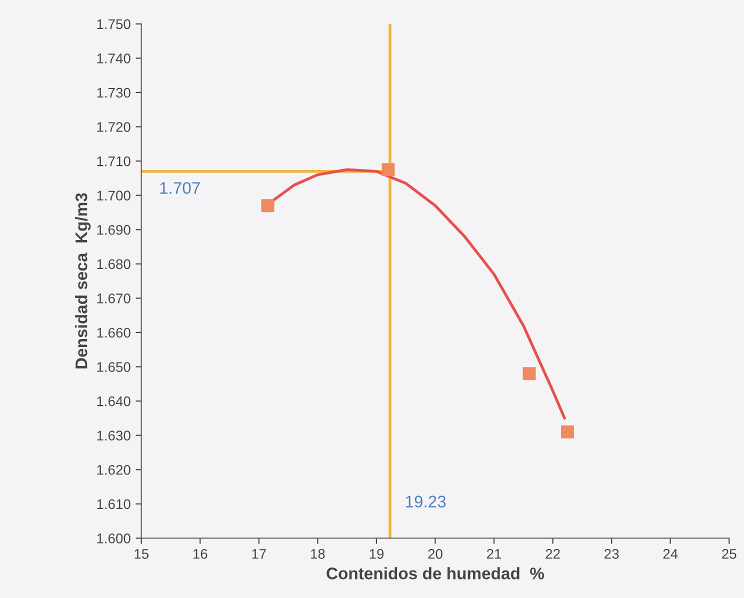 The width and height of the screenshot is (744, 598). Describe the element at coordinates (611, 553) in the screenshot. I see `x-tick-label: 23` at that location.